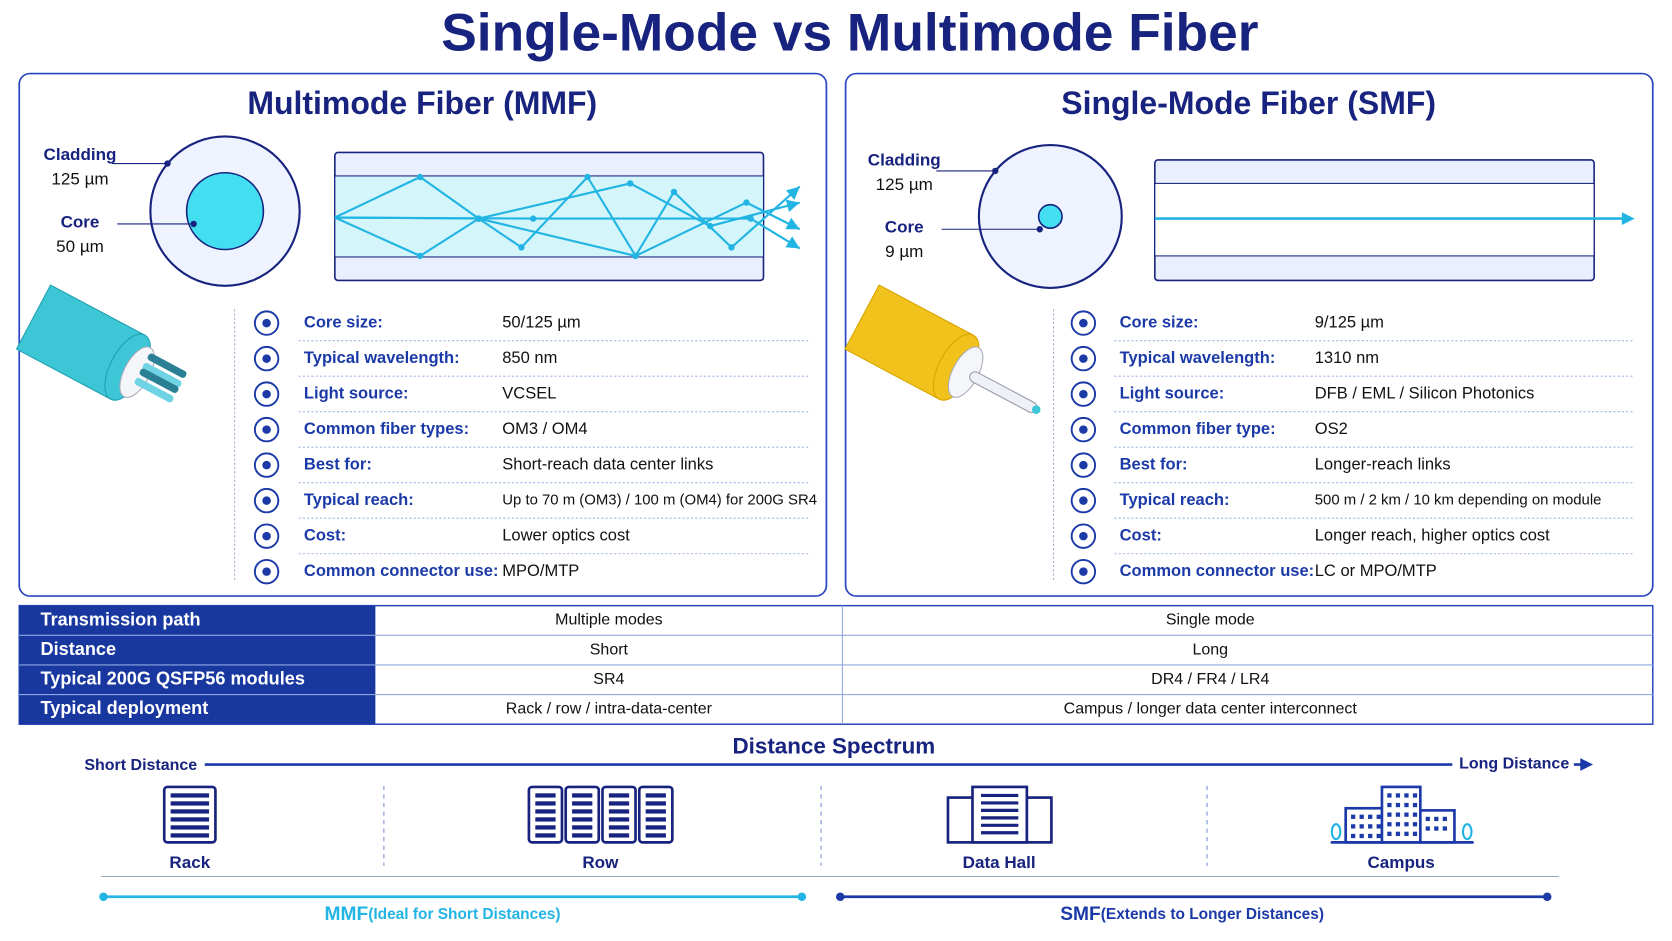 The width and height of the screenshot is (1672, 941). I want to click on spec-value: OM3 / OM4, so click(544, 428).